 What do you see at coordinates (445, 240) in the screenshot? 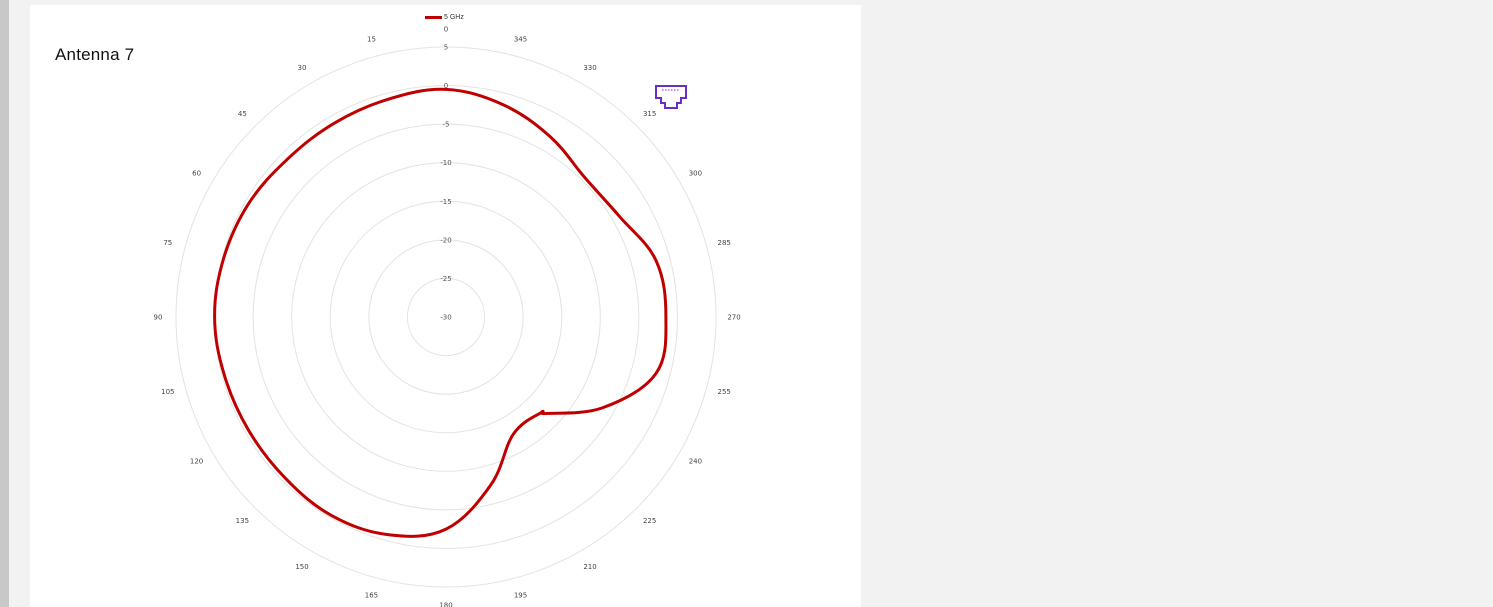
I see `radial-tick-label: -20` at bounding box center [445, 240].